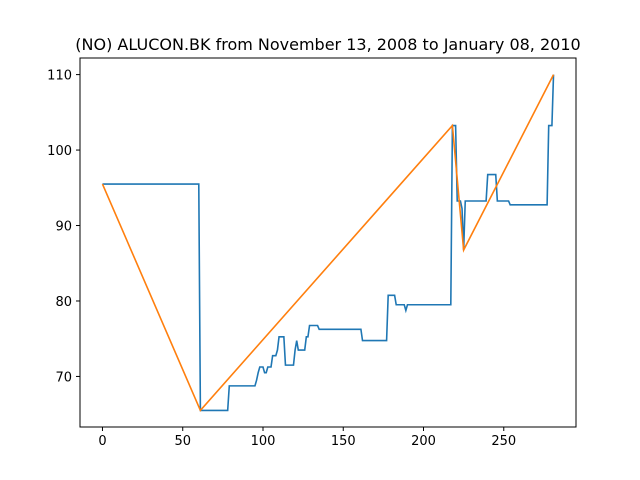 This screenshot has height=480, width=640. Describe the element at coordinates (59, 76) in the screenshot. I see `y-tick-label: 110` at that location.